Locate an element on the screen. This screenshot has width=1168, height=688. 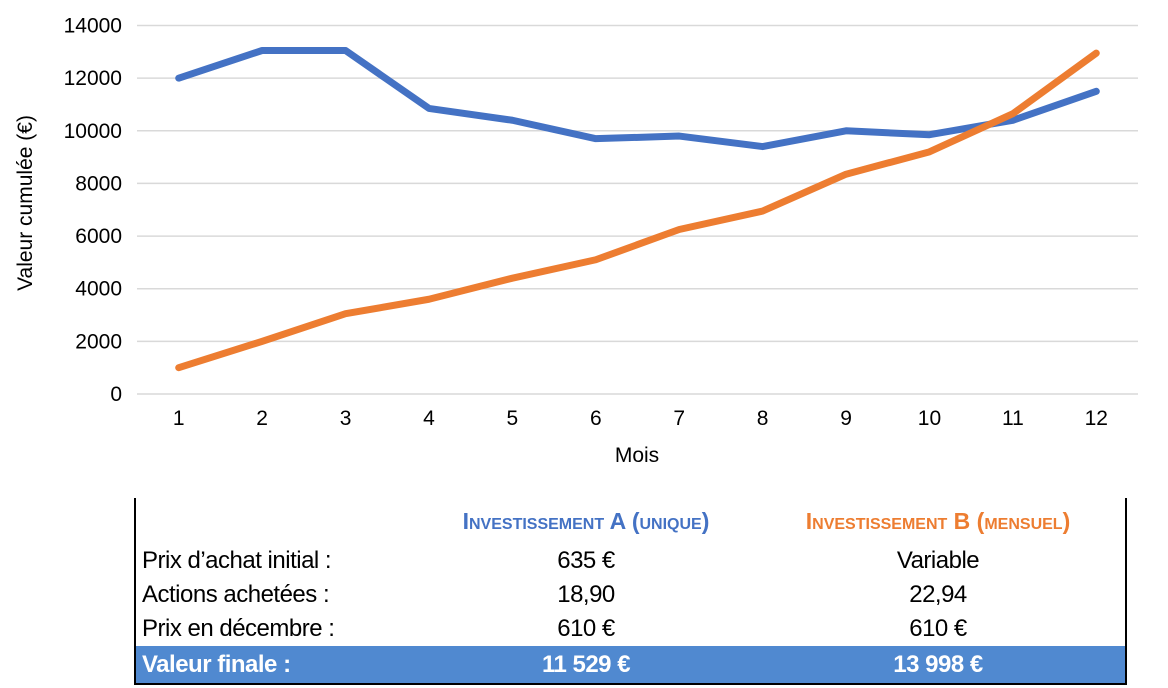
x-tick-label: 1 is located at coordinates (179, 418).